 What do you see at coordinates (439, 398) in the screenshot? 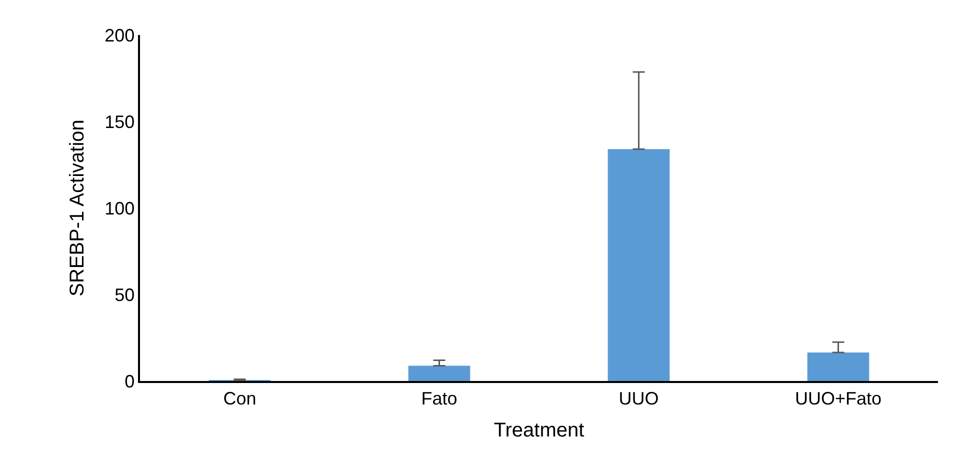
I see `x-tick-label: Fato` at bounding box center [439, 398].